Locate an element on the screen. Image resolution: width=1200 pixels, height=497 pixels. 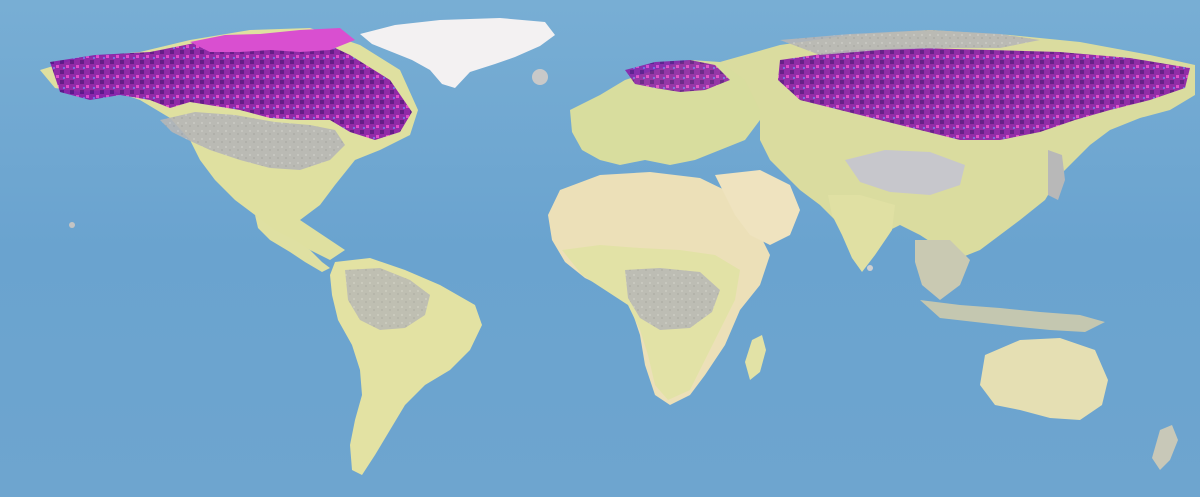
scandinavia-boreal is located at coordinates (677, 76).